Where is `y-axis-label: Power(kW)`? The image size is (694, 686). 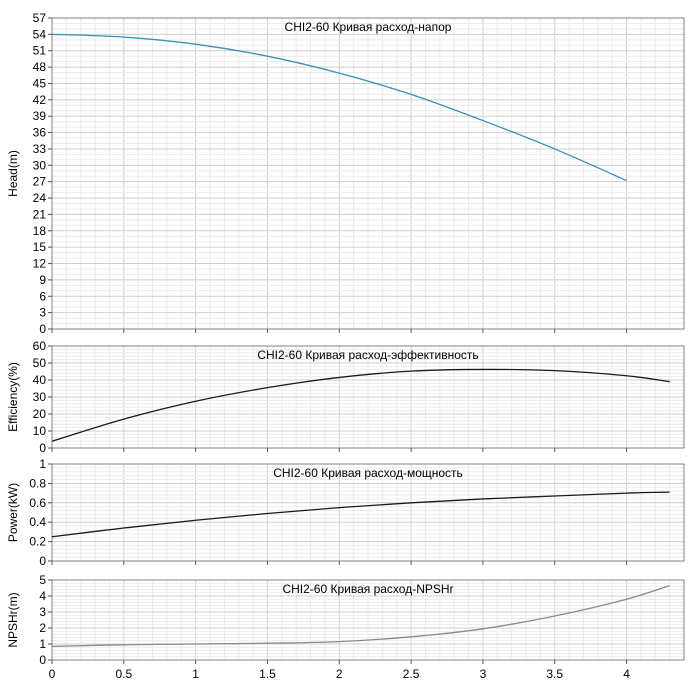 y-axis-label: Power(kW) is located at coordinates (13, 512).